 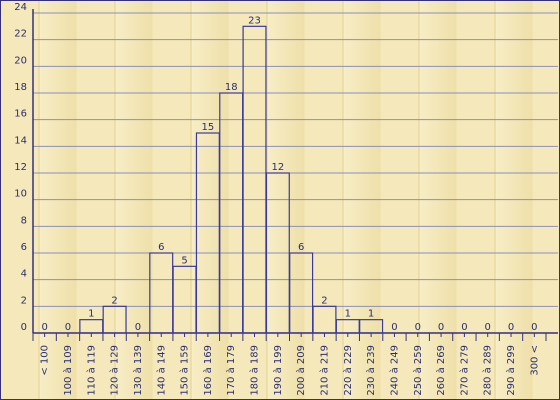 What do you see at coordinates (464, 370) in the screenshot?
I see `x-category-label: 270 à 279` at bounding box center [464, 370].